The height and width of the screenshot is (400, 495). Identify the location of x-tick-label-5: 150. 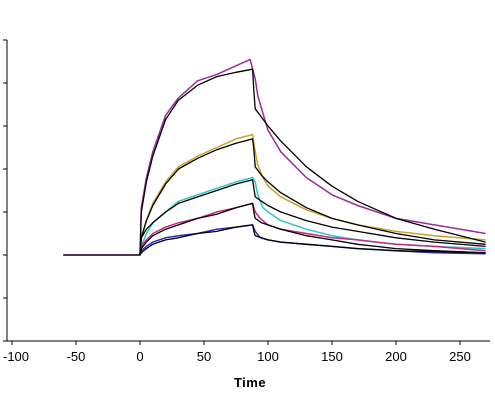
(332, 356).